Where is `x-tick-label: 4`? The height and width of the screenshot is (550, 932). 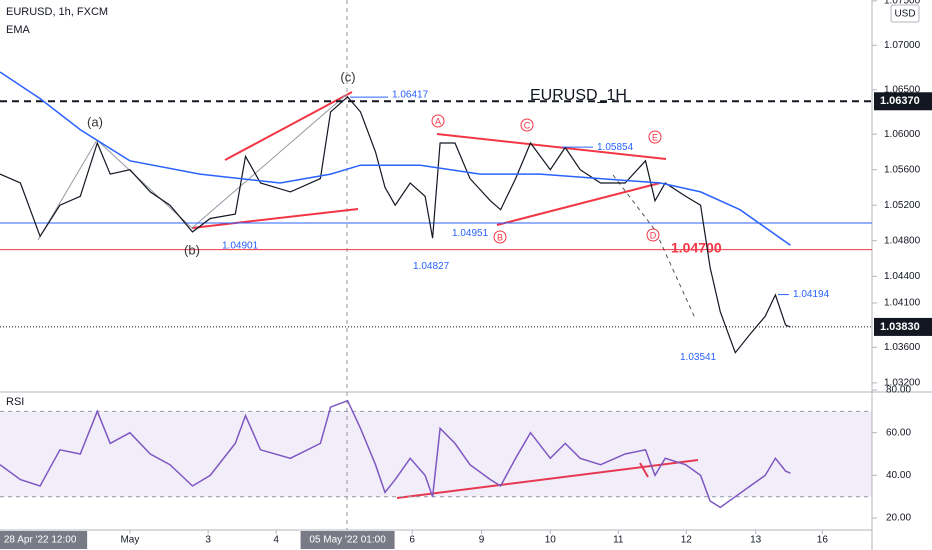
x-tick-label: 4 is located at coordinates (276, 540).